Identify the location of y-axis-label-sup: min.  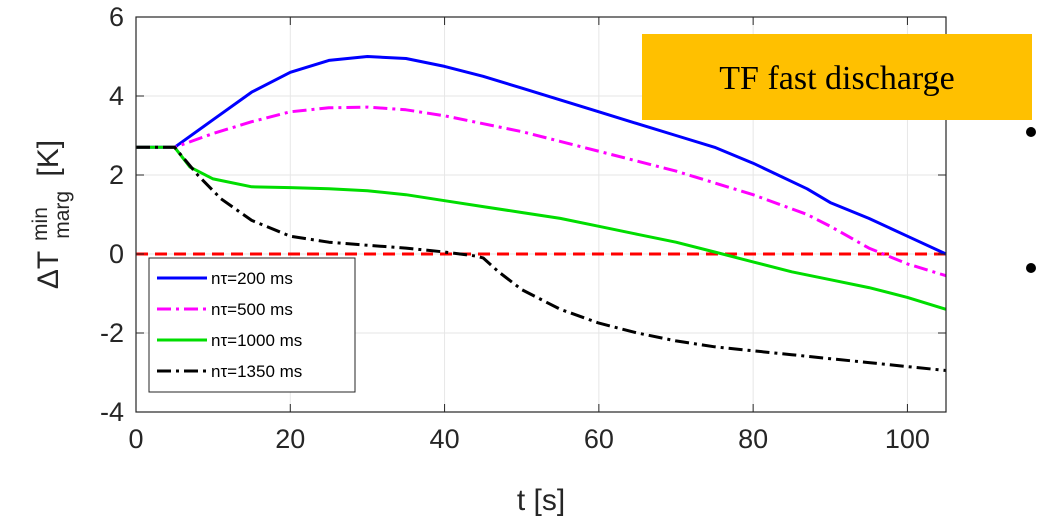
(40, 224).